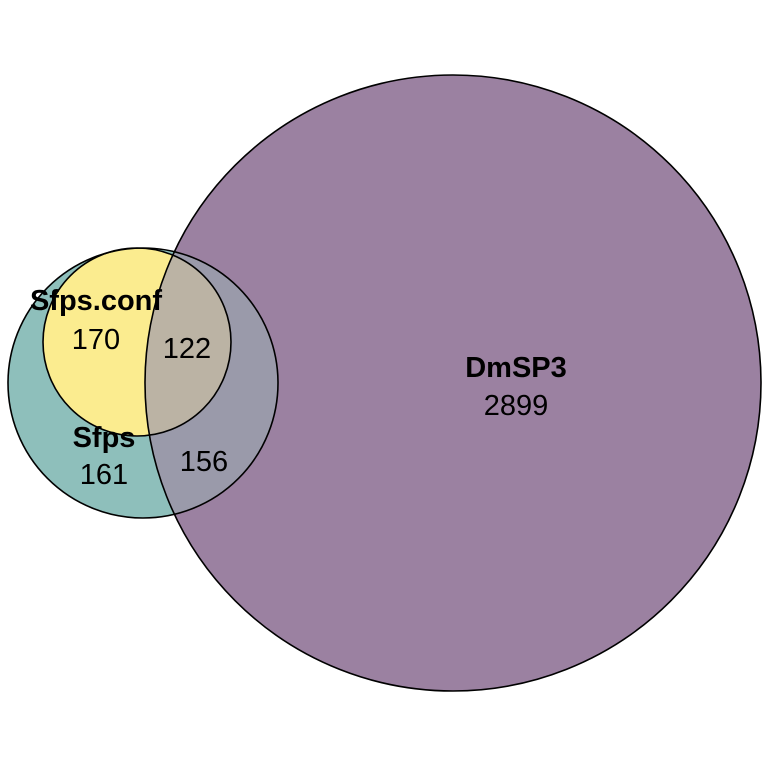  Describe the element at coordinates (187, 349) in the screenshot. I see `label-sfps-conf-dmsp3-count: 122` at that location.